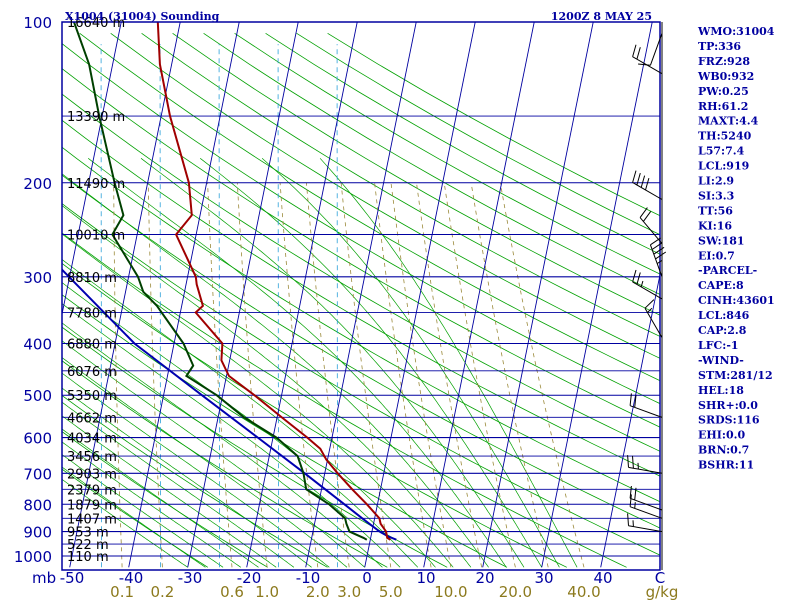  I want to click on height-label: 13390 m, so click(96, 117).